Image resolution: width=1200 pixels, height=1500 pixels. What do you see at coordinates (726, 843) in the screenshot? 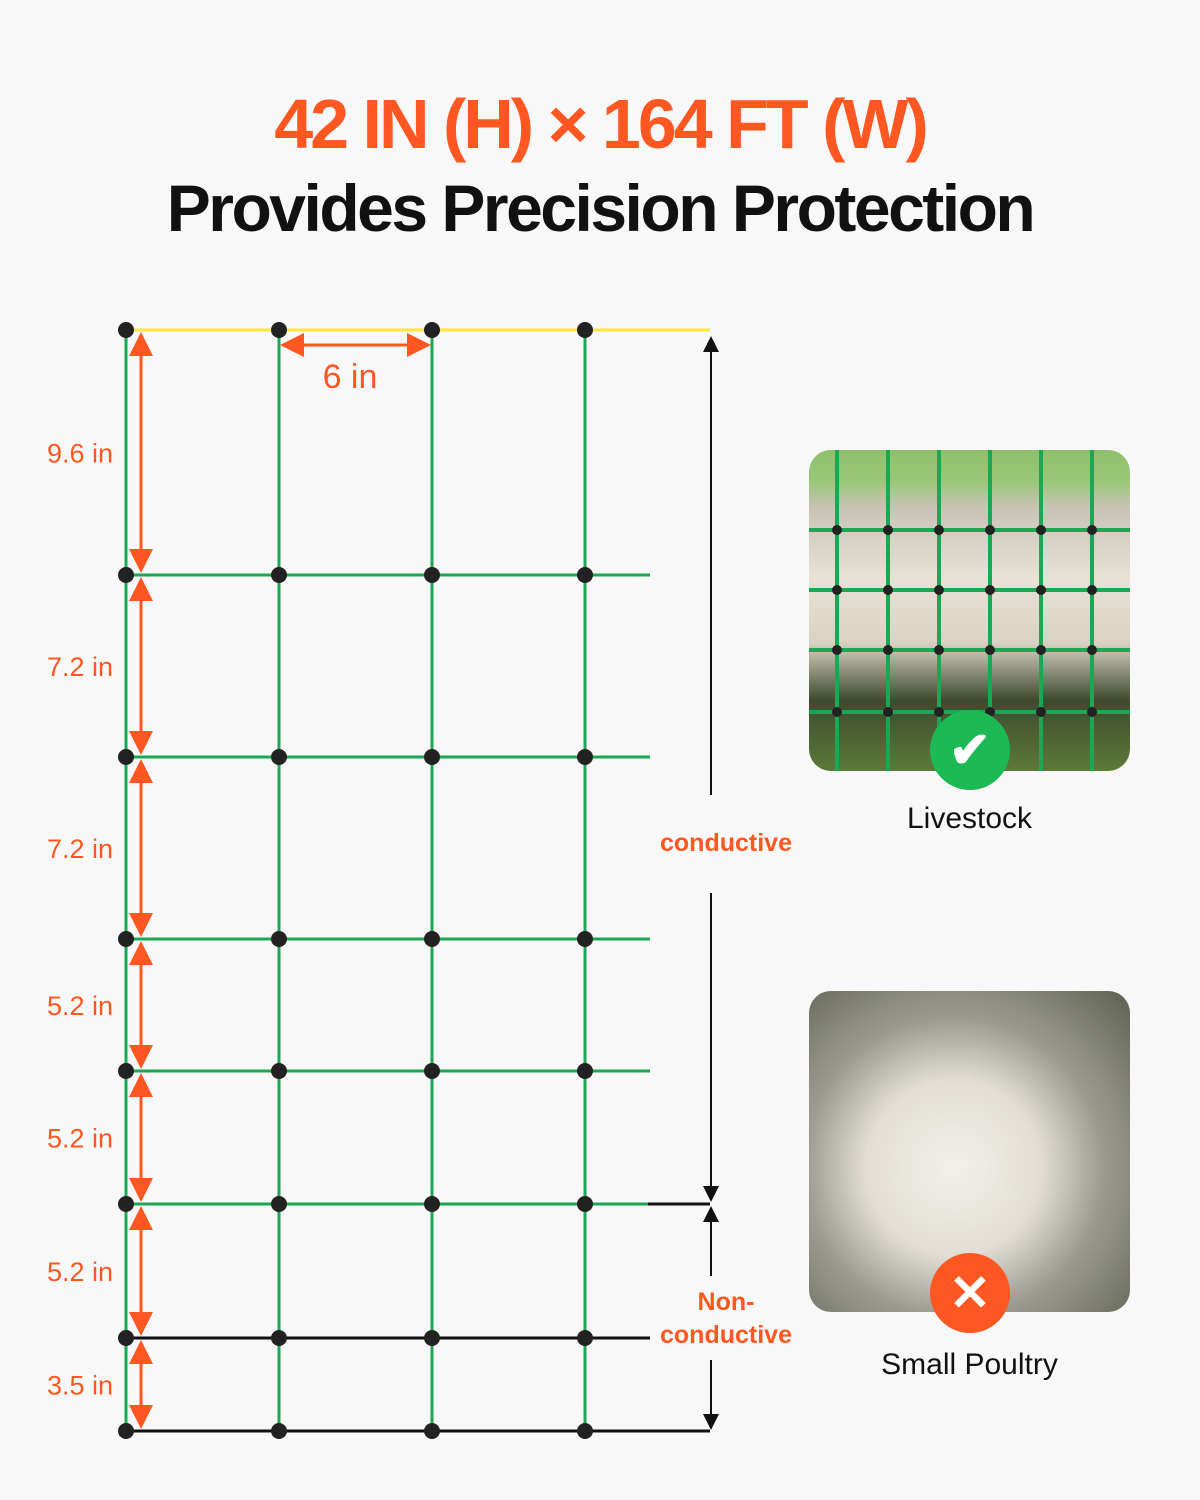
I see `conductive-label: conductive` at bounding box center [726, 843].